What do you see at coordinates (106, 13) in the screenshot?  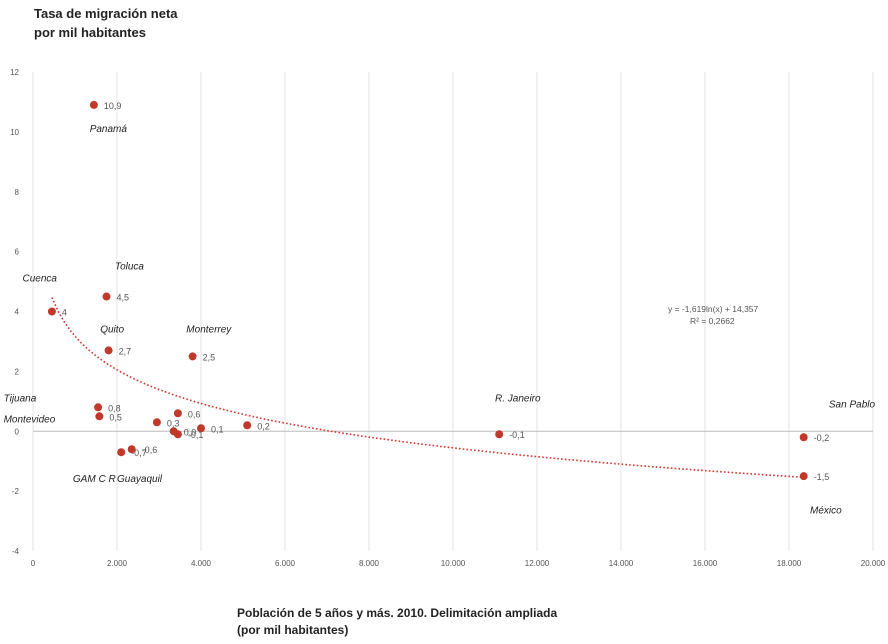 I see `y-axis-title-line-1: Tasa de migración neta` at bounding box center [106, 13].